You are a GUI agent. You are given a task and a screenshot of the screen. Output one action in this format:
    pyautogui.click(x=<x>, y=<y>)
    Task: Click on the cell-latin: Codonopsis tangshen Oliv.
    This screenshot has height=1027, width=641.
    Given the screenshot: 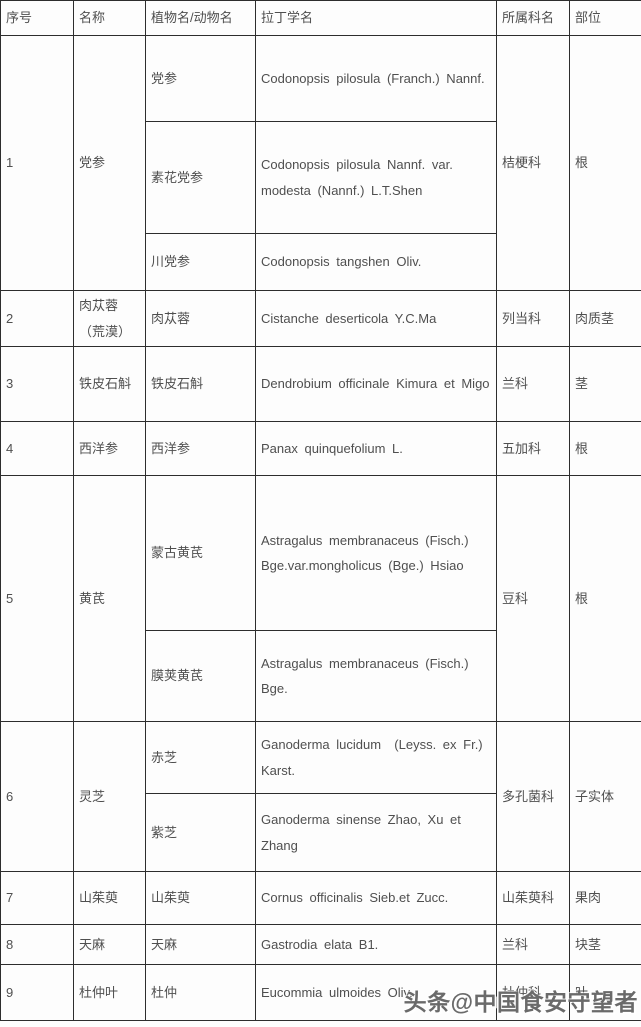 What is the action you would take?
    pyautogui.click(x=376, y=262)
    